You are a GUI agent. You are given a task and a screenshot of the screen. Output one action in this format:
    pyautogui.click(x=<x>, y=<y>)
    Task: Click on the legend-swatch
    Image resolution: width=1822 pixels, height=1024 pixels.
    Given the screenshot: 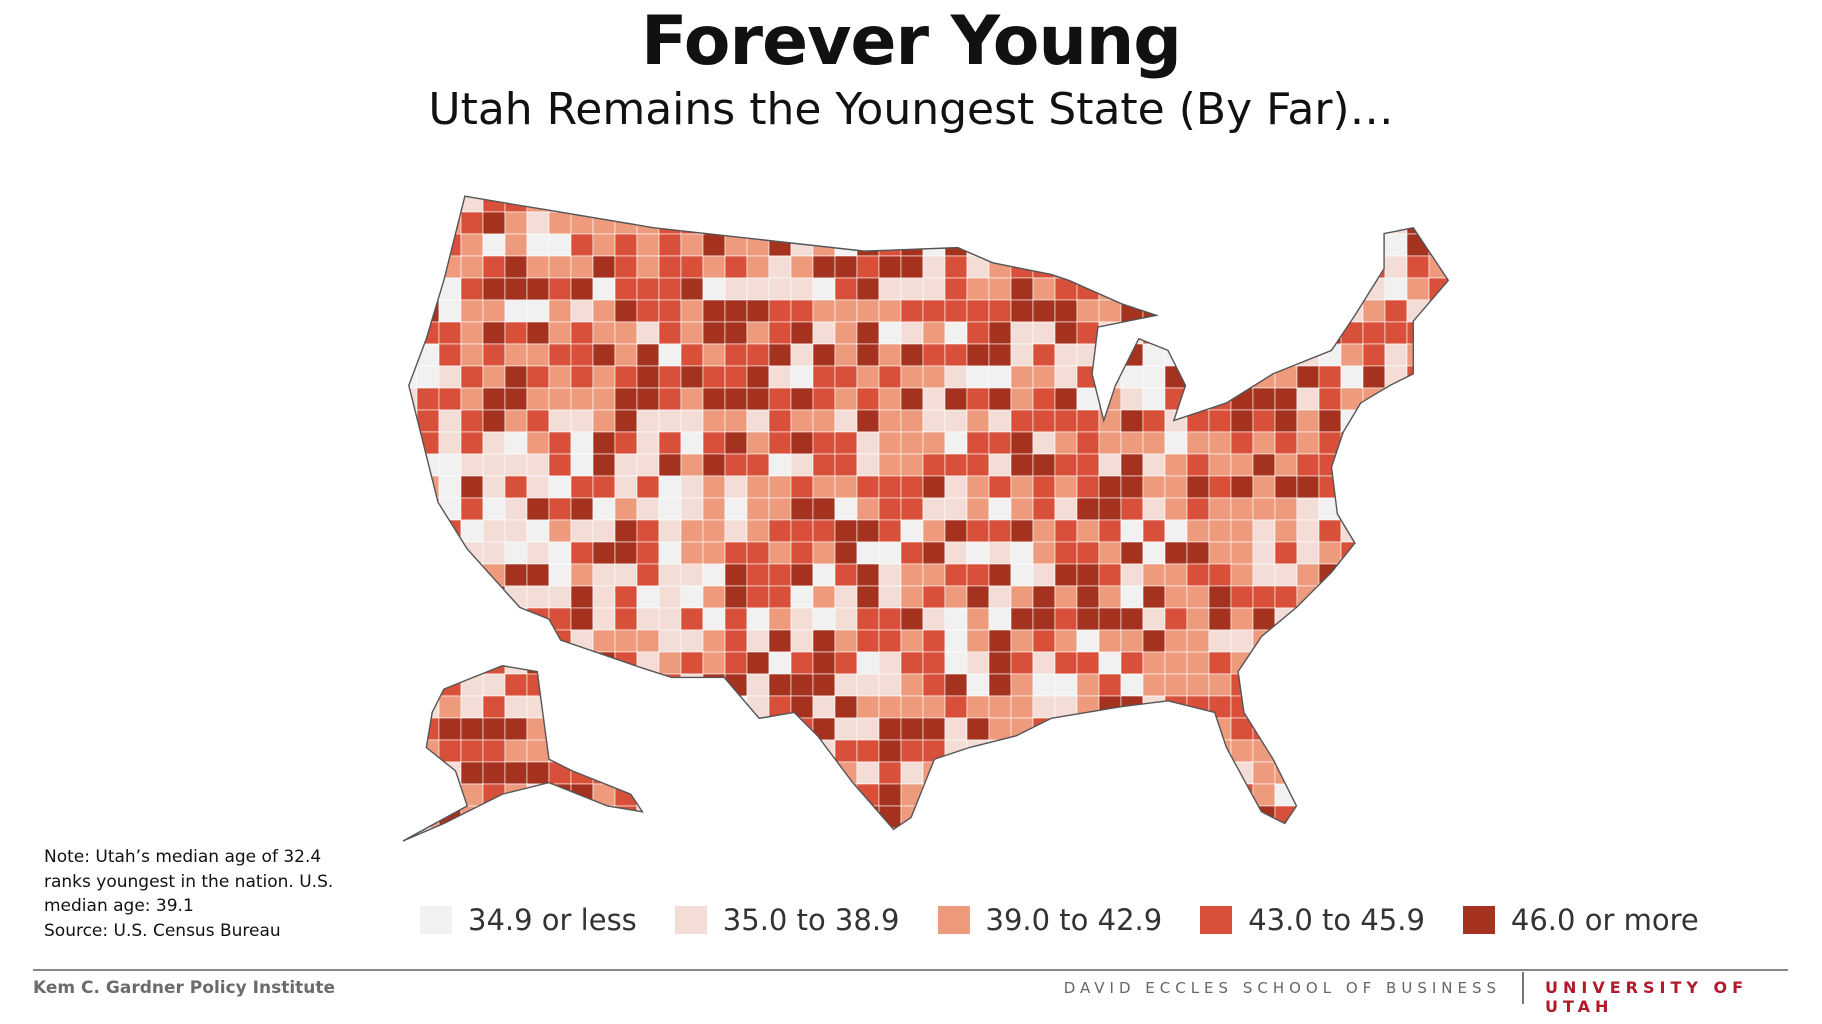 What is the action you would take?
    pyautogui.click(x=1478, y=920)
    